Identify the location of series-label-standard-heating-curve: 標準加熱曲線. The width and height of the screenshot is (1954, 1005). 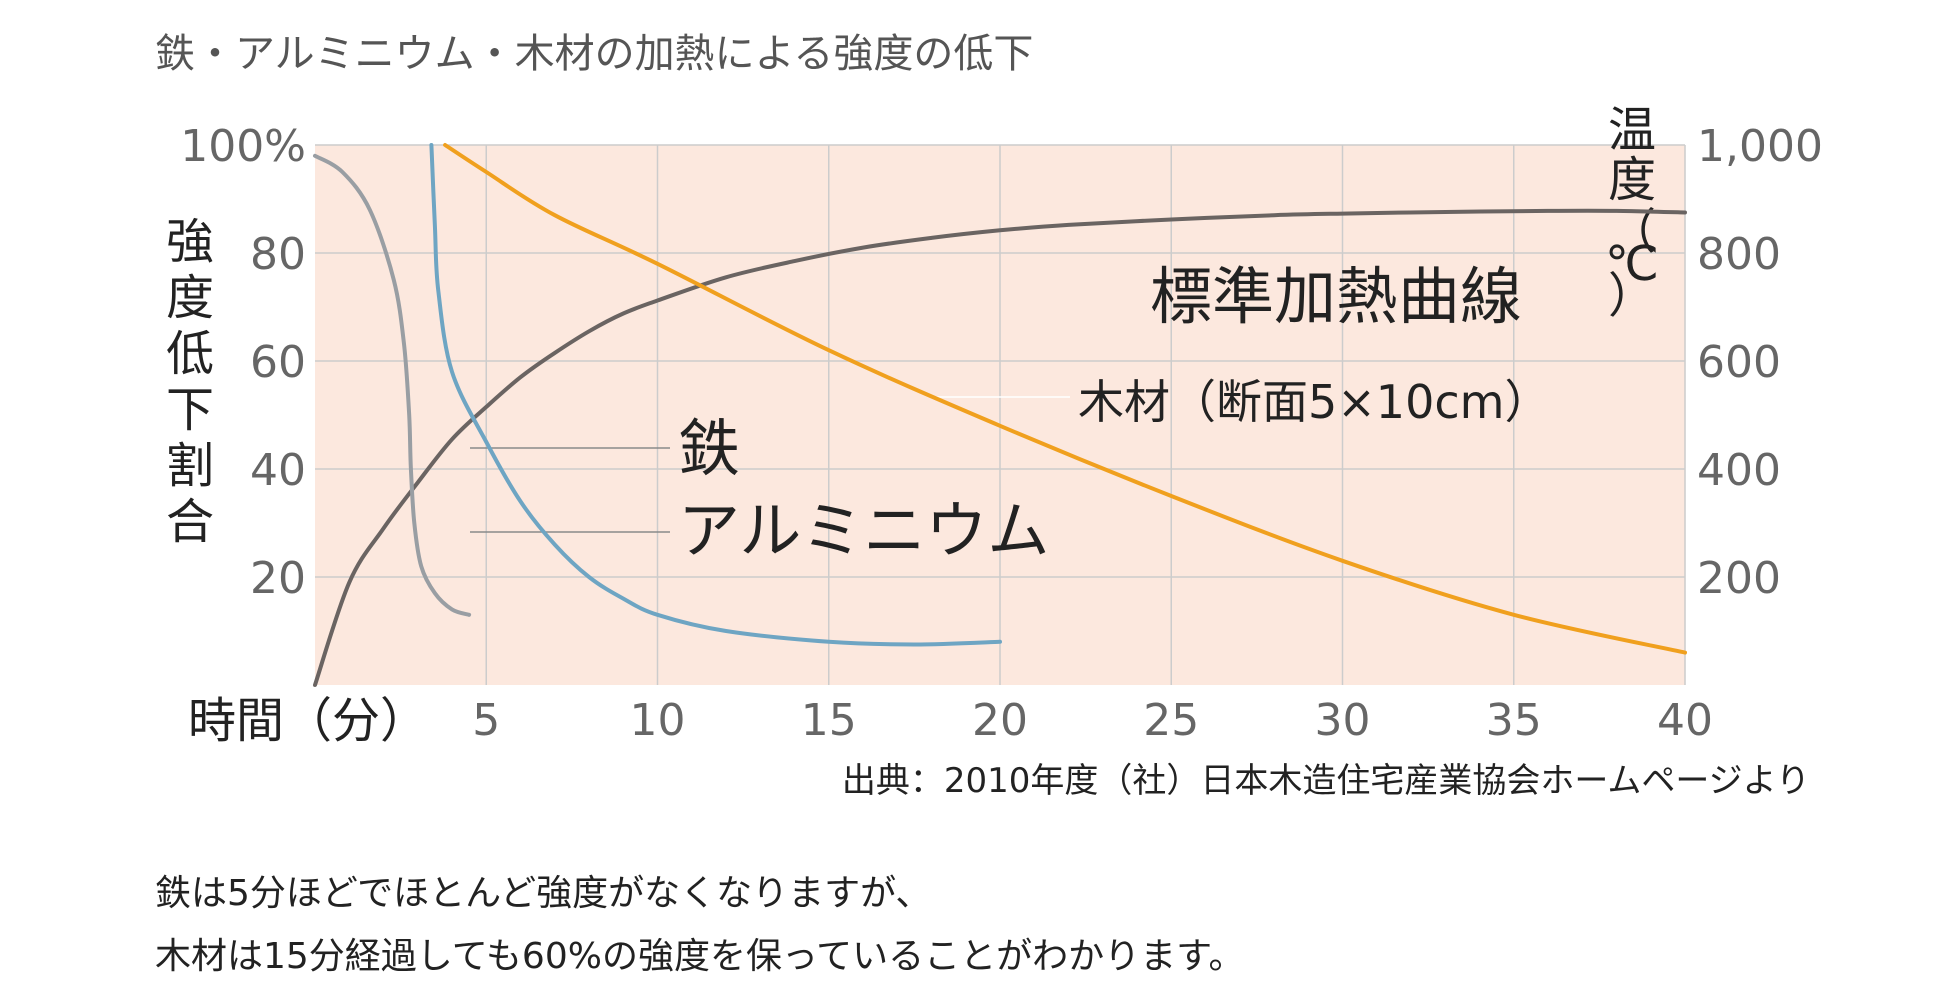
(1336, 296).